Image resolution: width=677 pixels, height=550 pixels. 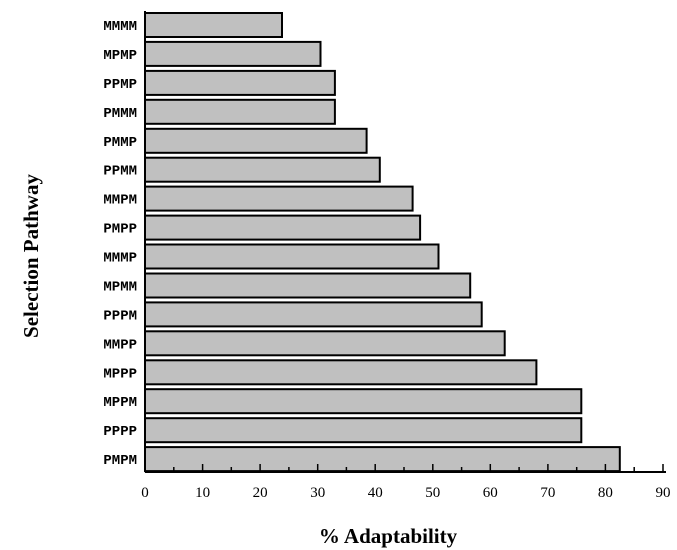 What do you see at coordinates (547, 493) in the screenshot?
I see `x-tick-label-70: 70` at bounding box center [547, 493].